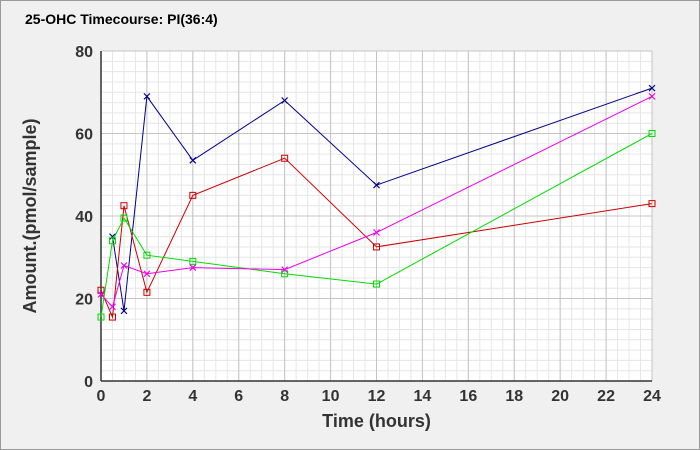  I want to click on x-tick-label: 10, so click(331, 396).